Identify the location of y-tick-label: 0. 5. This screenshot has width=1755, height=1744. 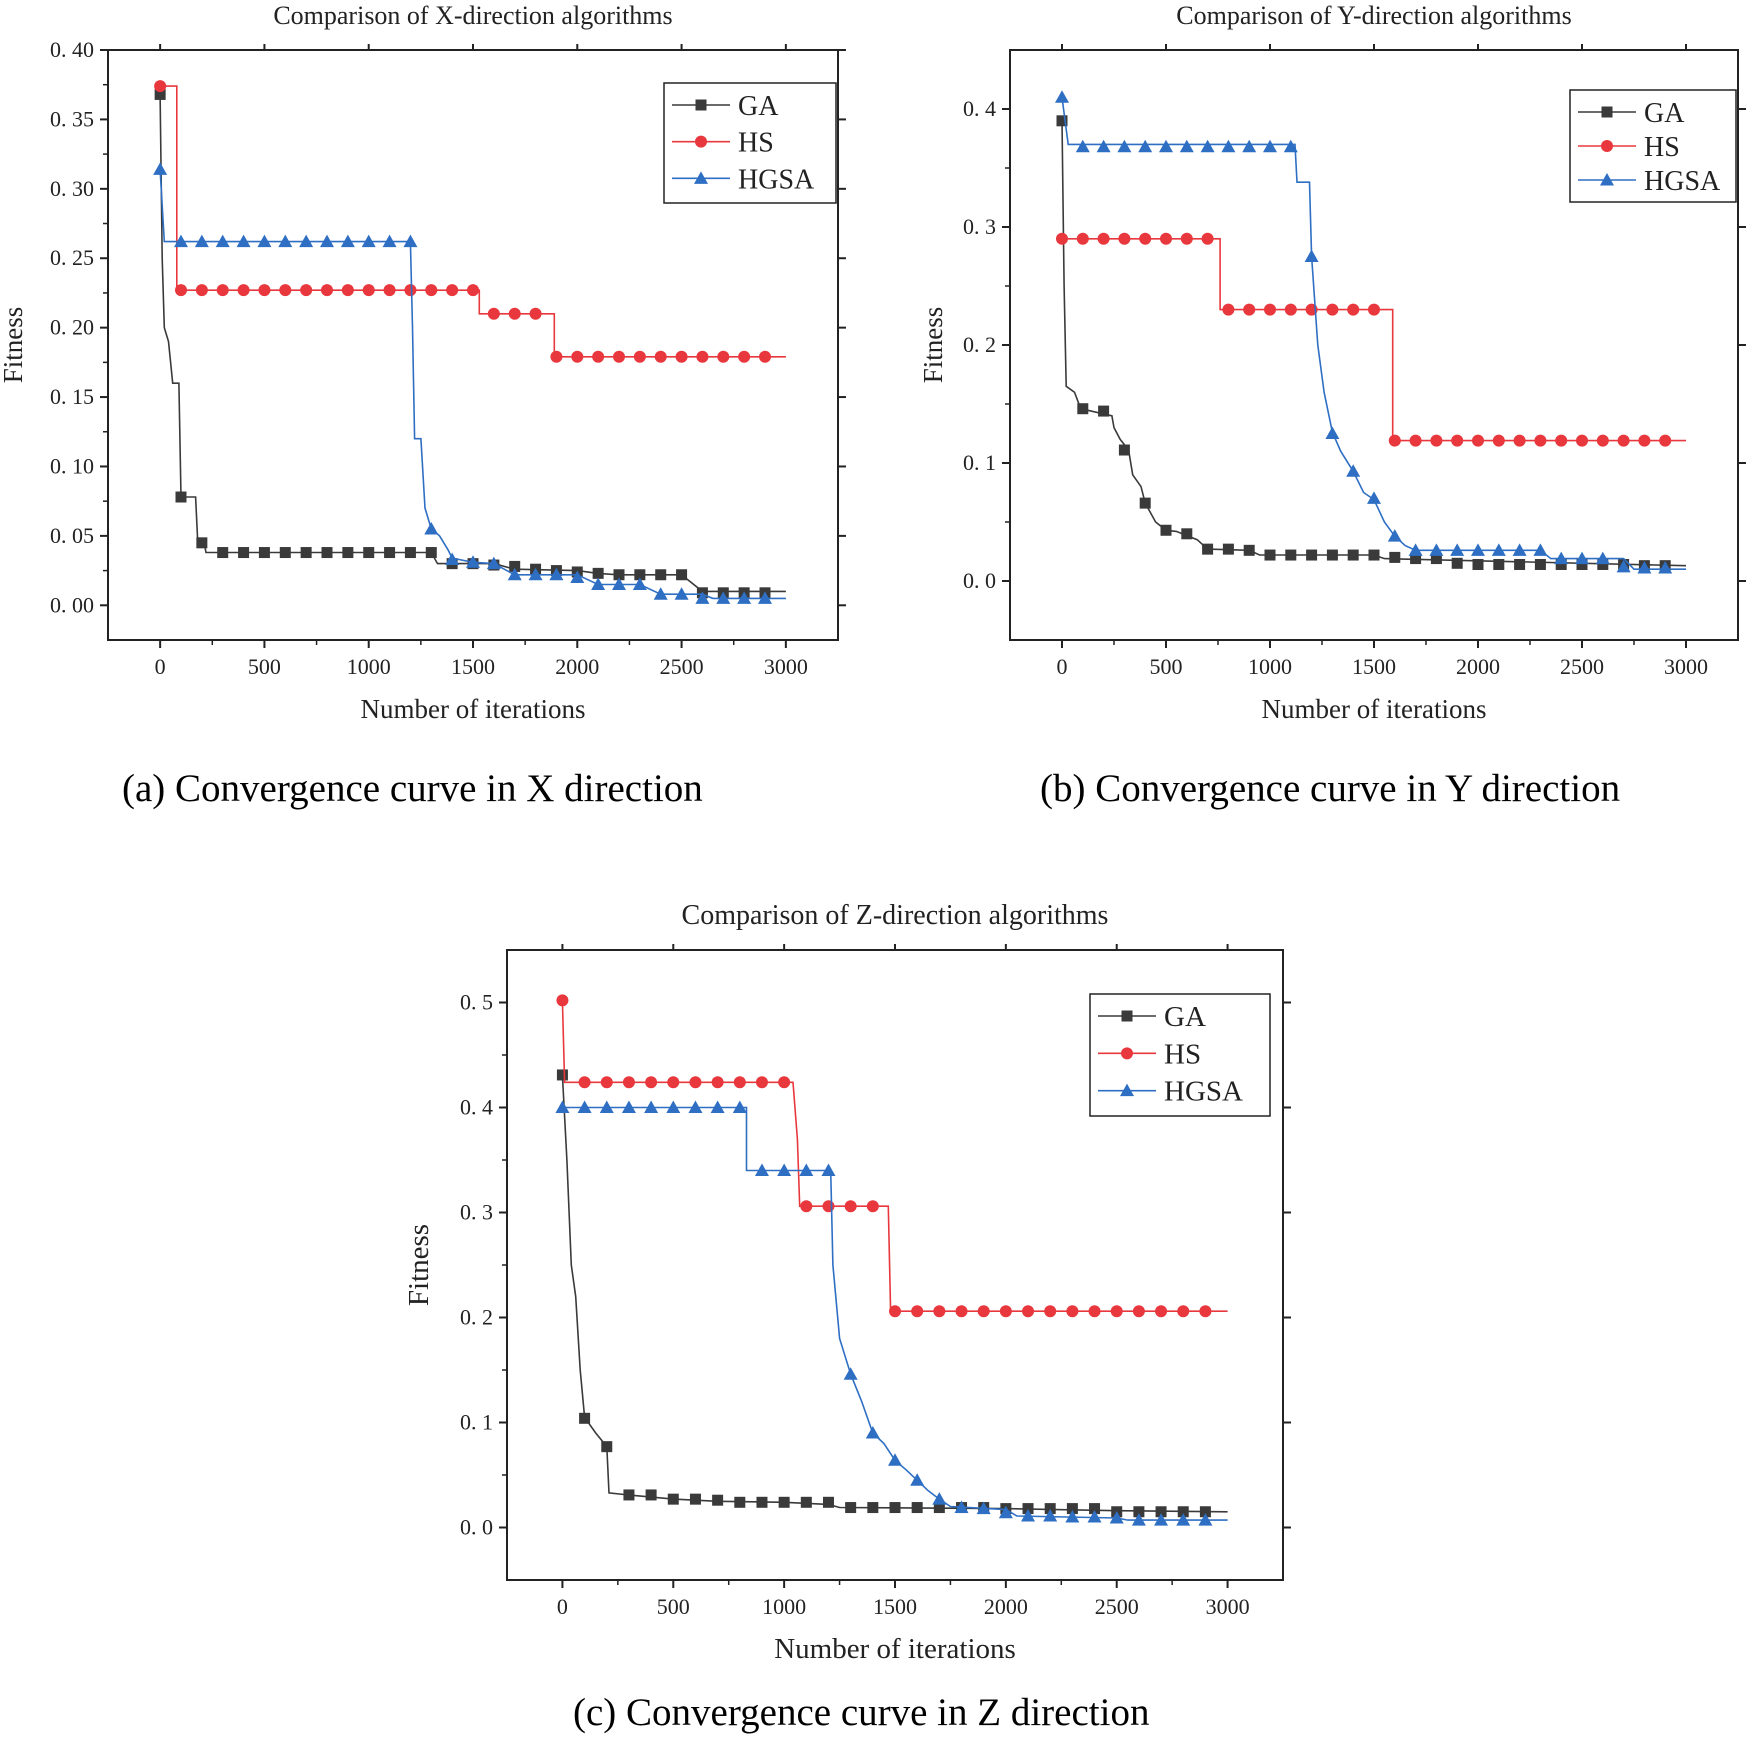
(476, 1002).